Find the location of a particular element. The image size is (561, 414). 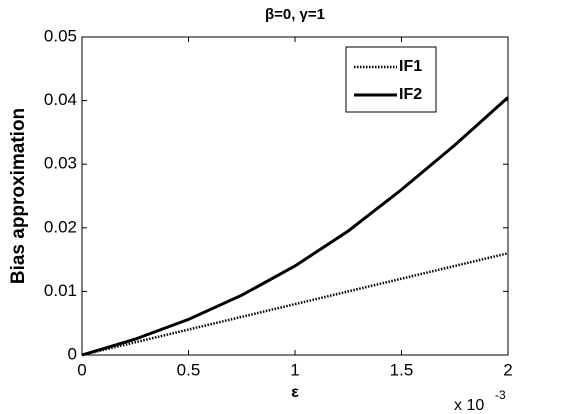

y-tick-label: 0.05 is located at coordinates (60, 35).